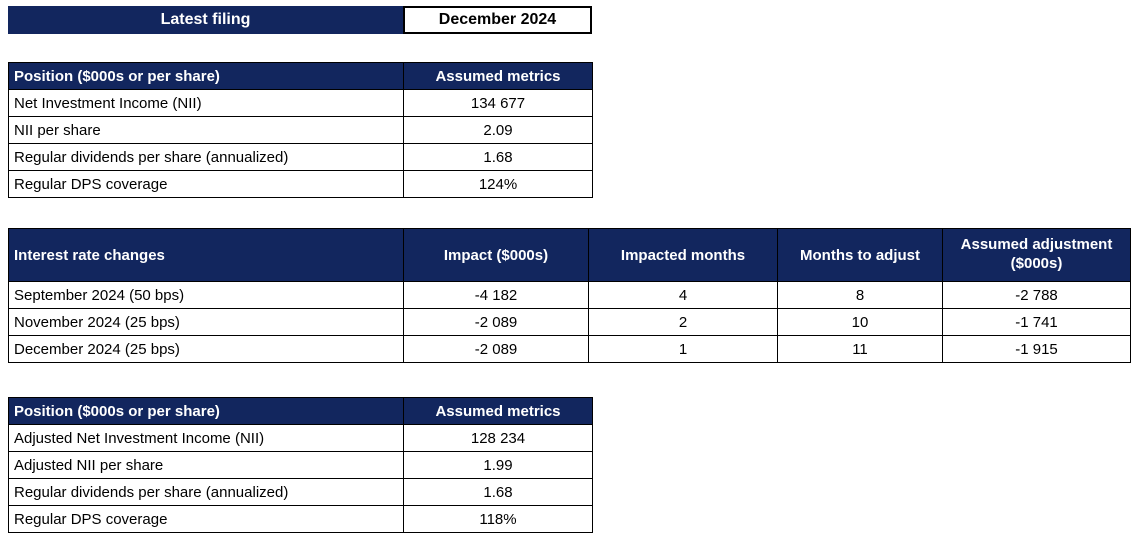 This screenshot has width=1137, height=543. Describe the element at coordinates (683, 255) in the screenshot. I see `rate-table-header-impacted-months: Impacted months` at that location.